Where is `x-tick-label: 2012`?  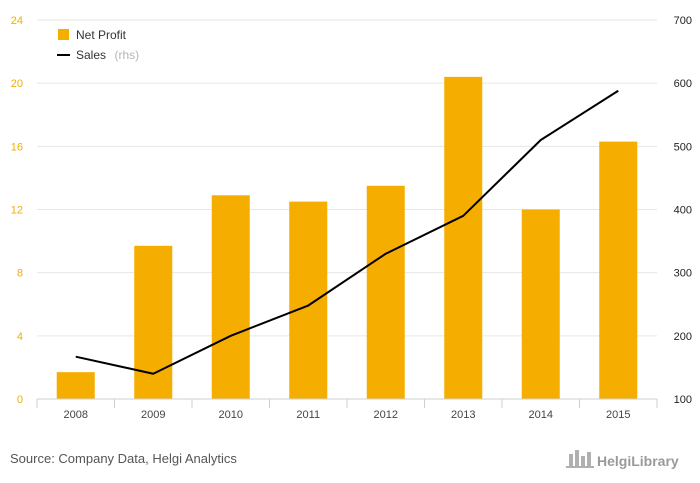 x-tick-label: 2012 is located at coordinates (386, 415).